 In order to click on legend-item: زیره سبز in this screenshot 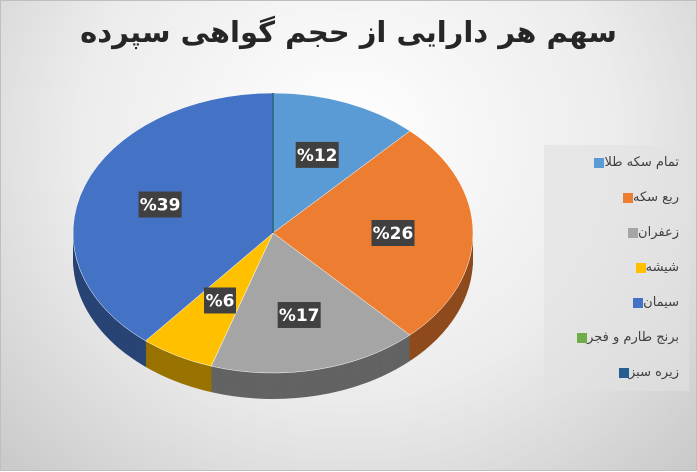, I will do `click(616, 372)`.